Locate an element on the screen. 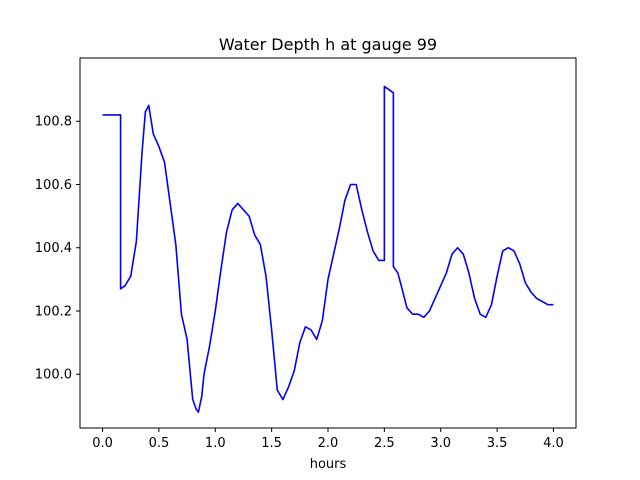 This screenshot has height=480, width=640. x-tick-label: 0.5 is located at coordinates (159, 443).